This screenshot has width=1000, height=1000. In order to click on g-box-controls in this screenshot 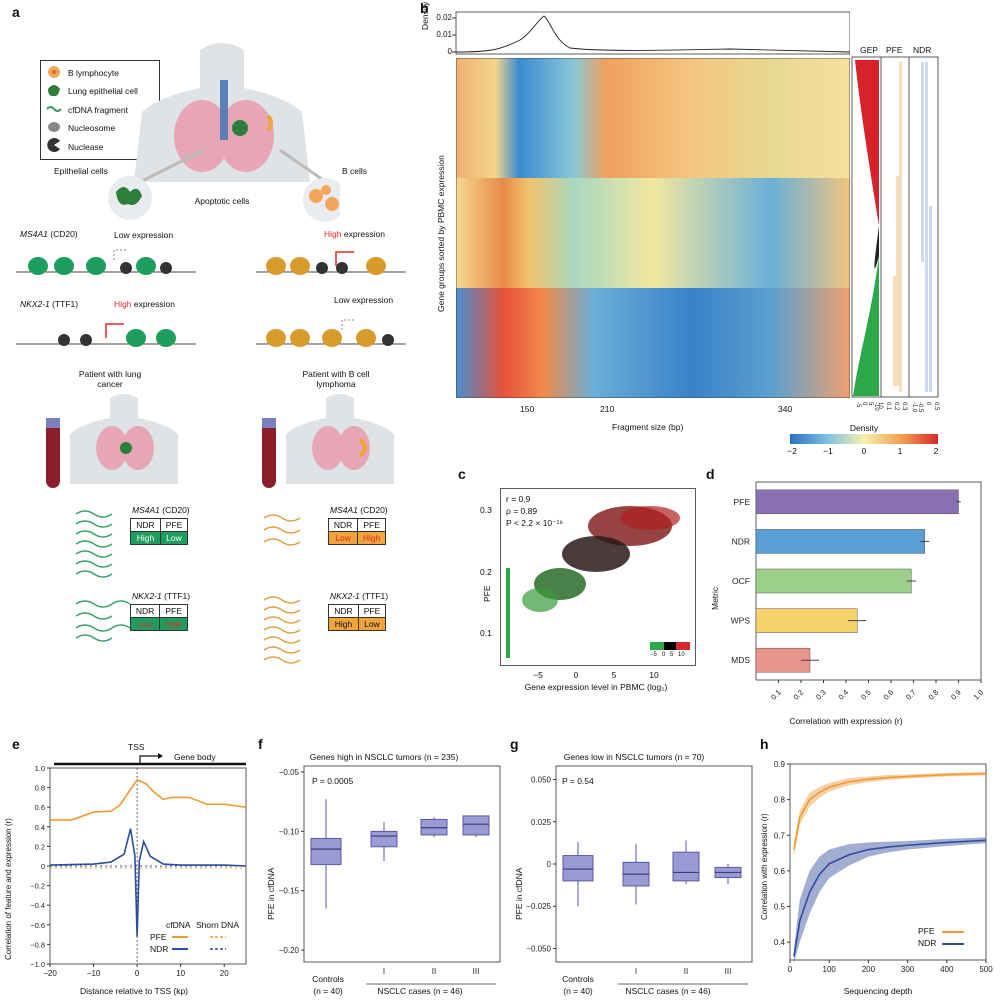, I will do `click(578, 868)`.